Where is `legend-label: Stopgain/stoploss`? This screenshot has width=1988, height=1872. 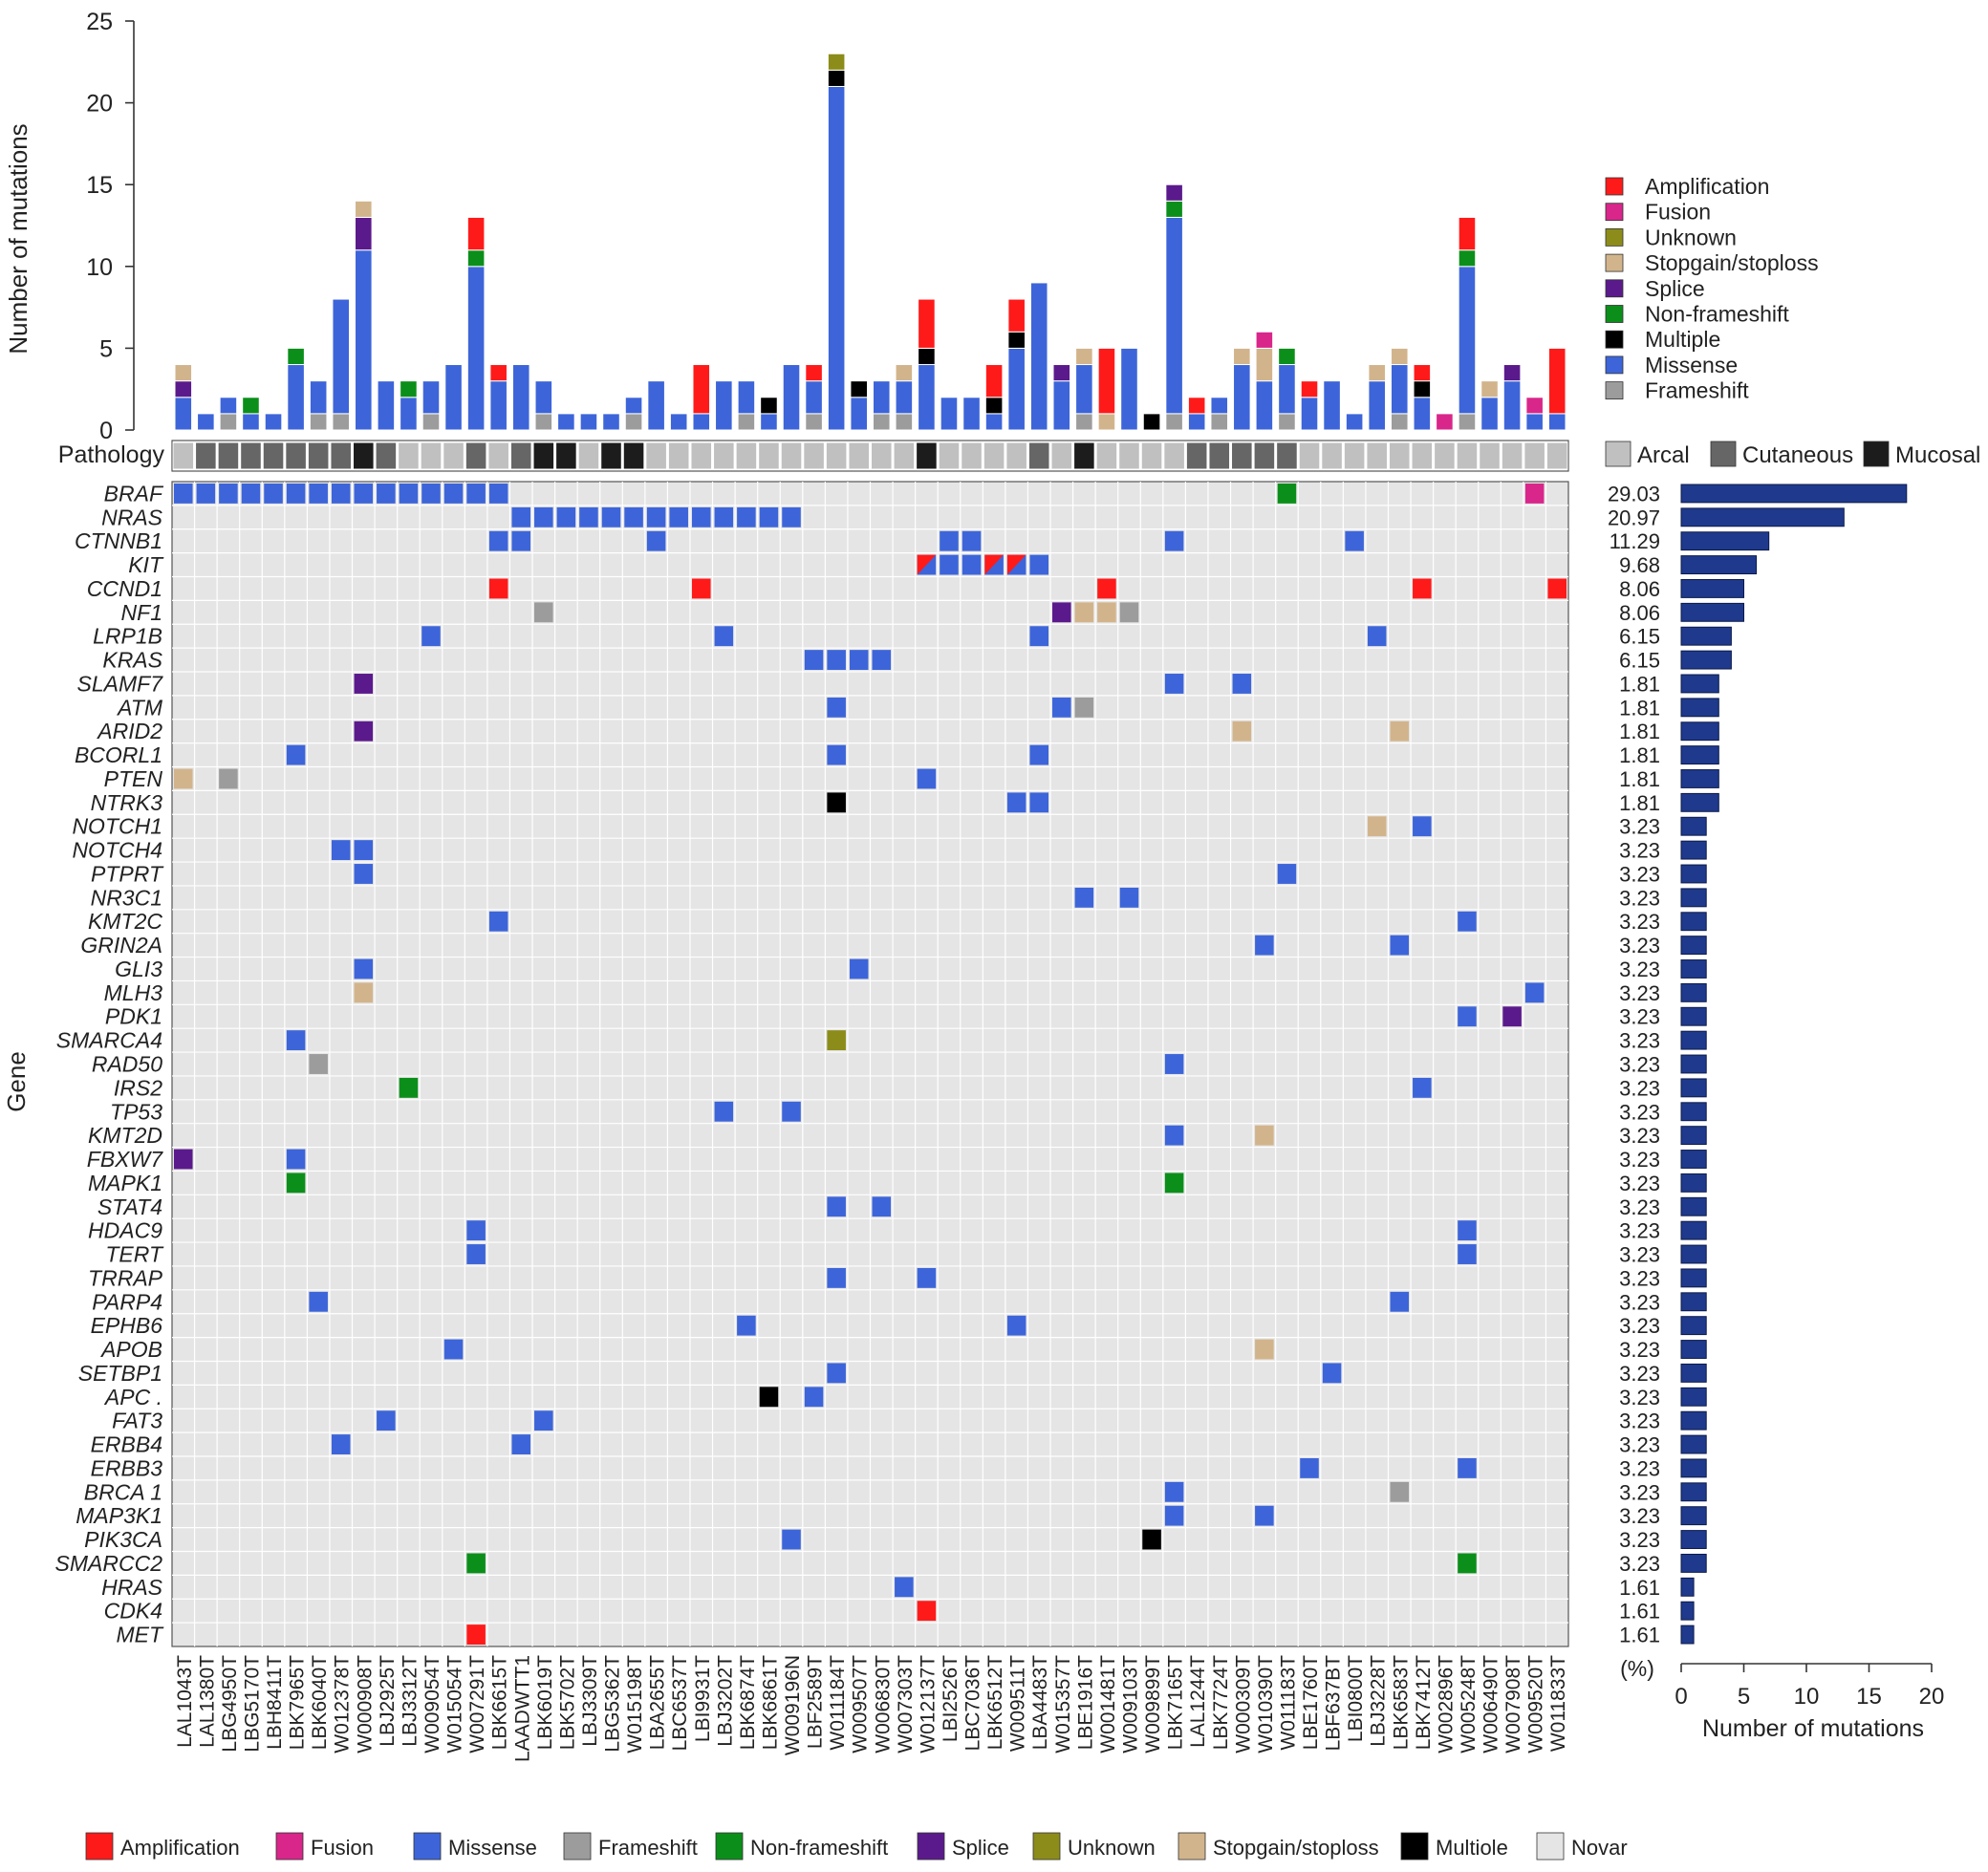 legend-label: Stopgain/stoploss is located at coordinates (1732, 262).